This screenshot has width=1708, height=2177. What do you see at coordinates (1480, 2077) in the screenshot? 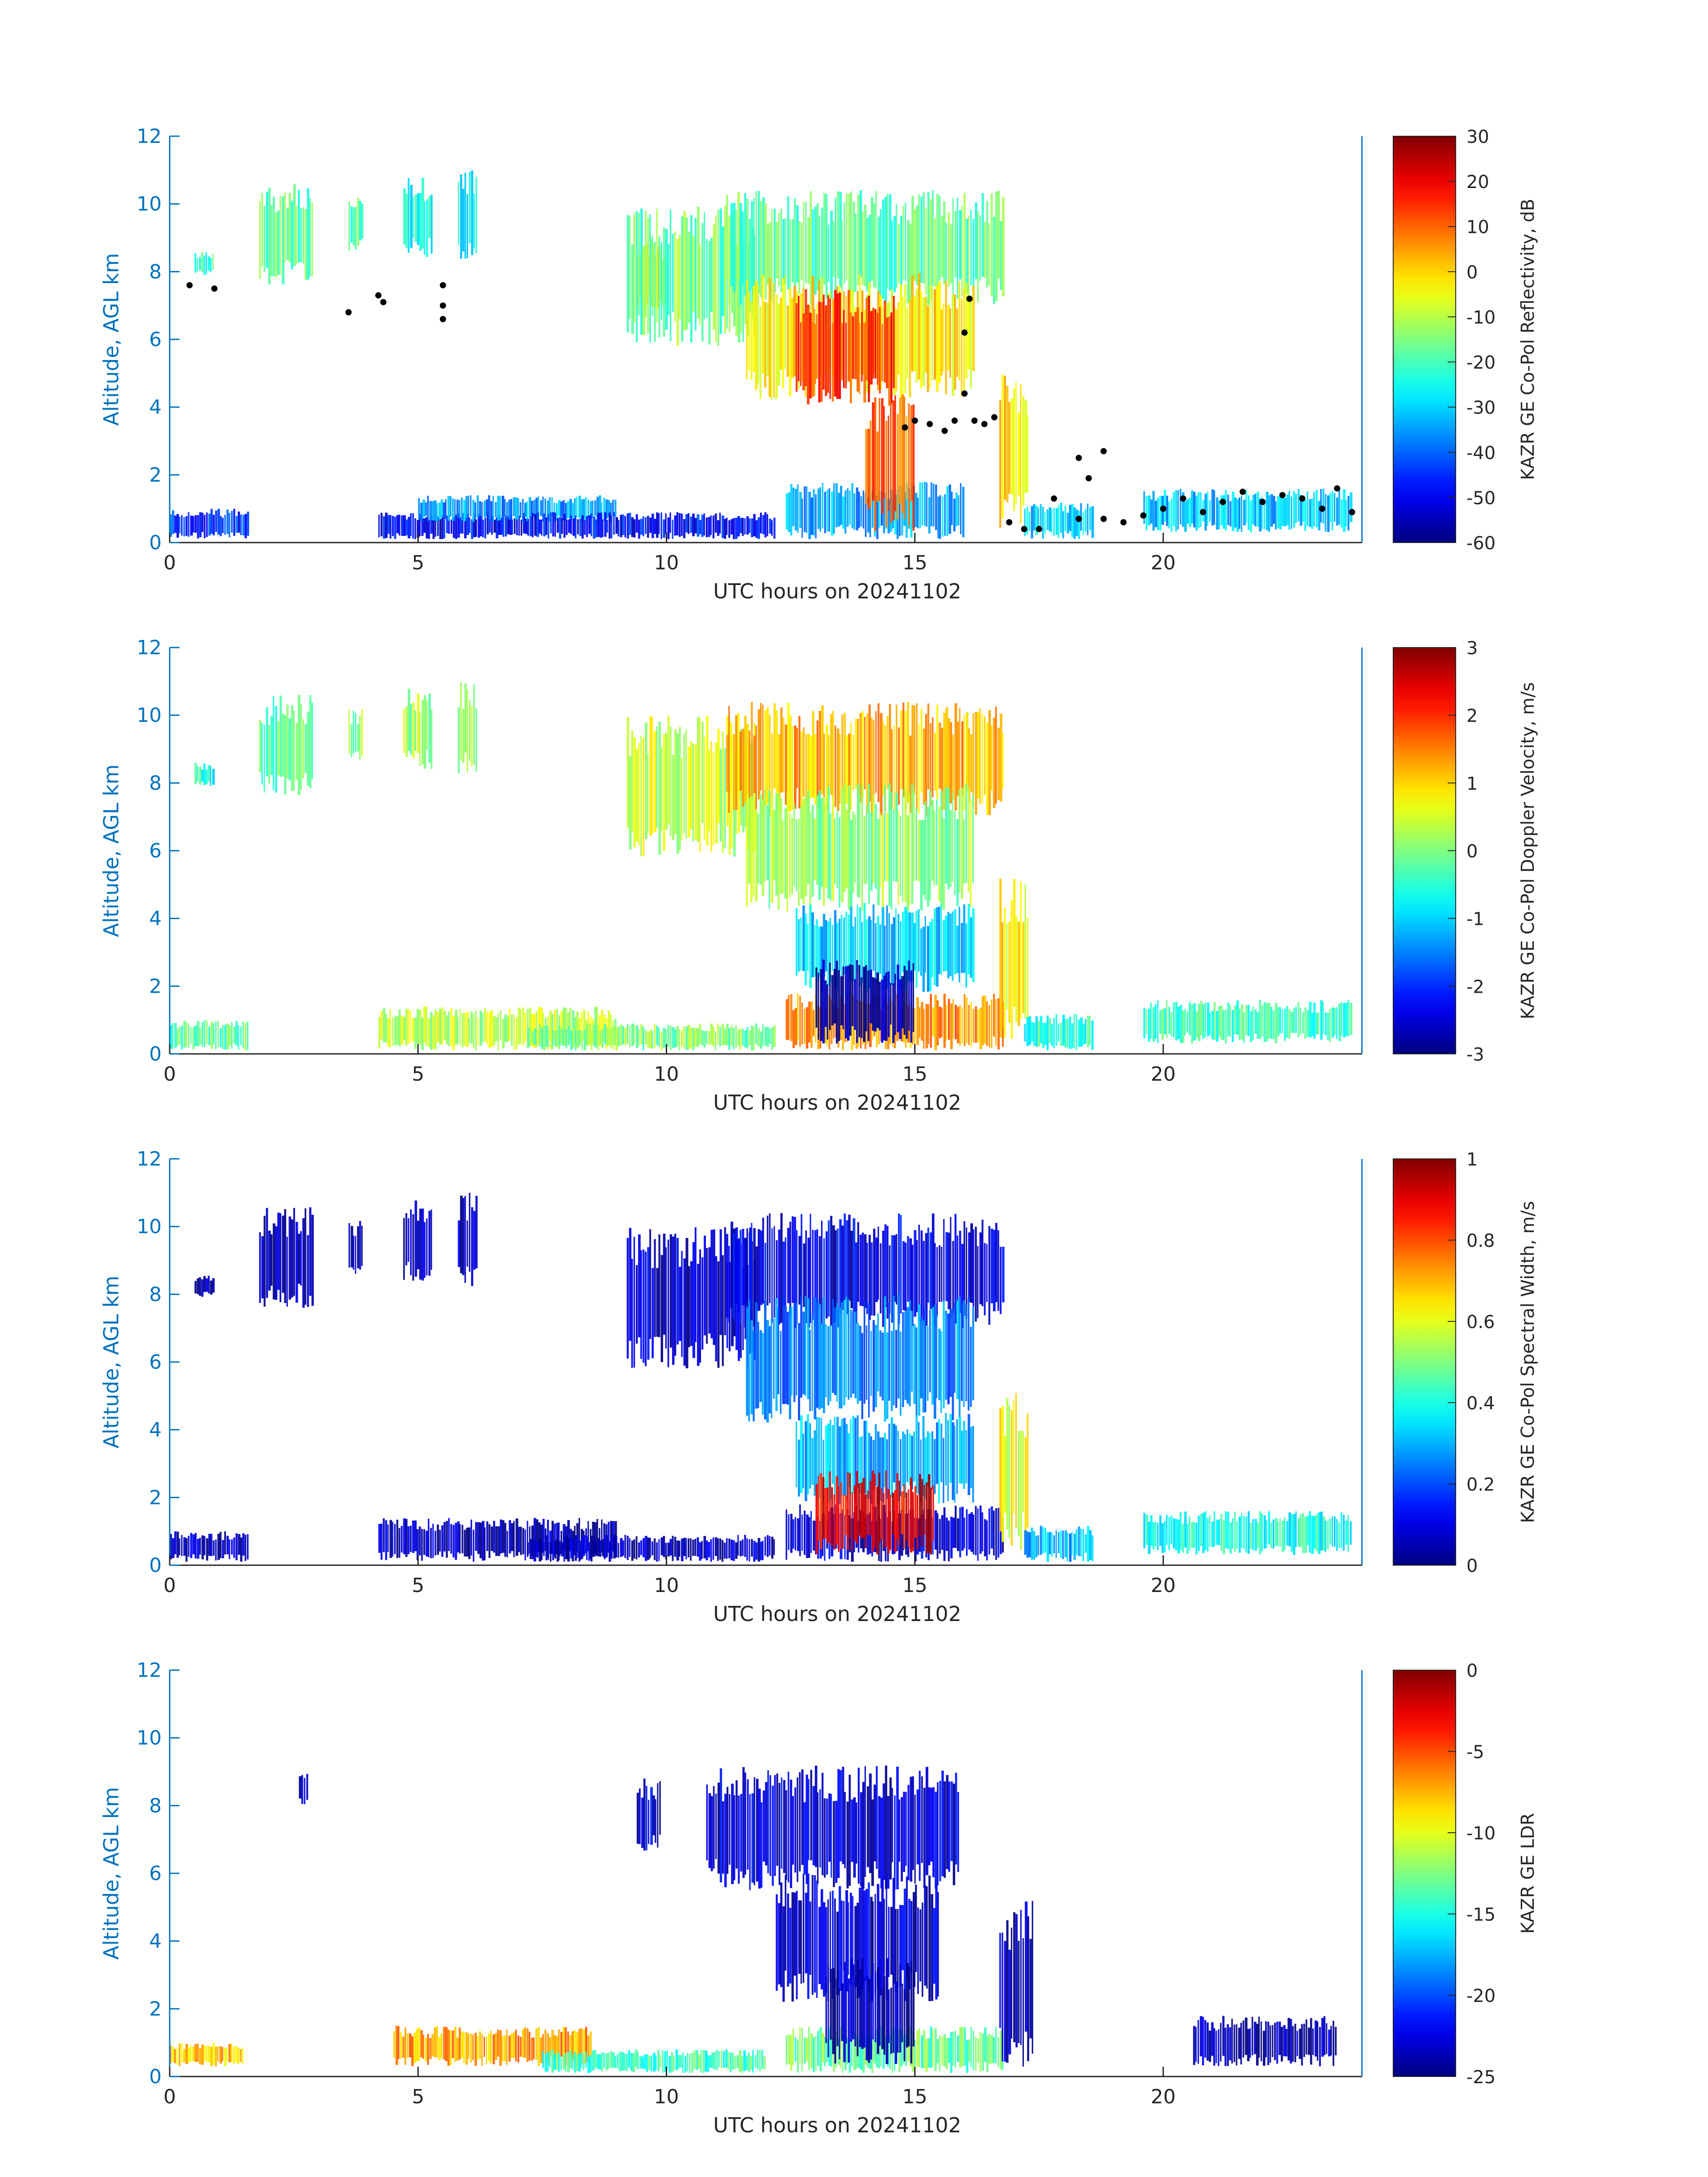
I see `colorbar-tick-label: -25` at bounding box center [1480, 2077].